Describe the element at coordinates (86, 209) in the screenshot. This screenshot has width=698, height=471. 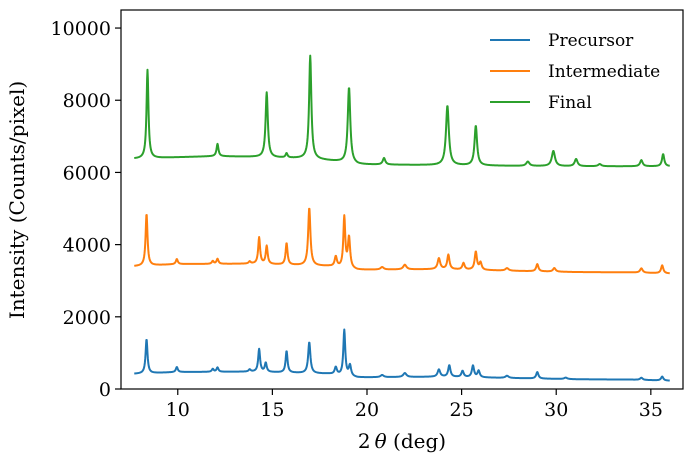
I see `y-axis-ticks: 0 2000 4000 6000 8000 10000` at that location.